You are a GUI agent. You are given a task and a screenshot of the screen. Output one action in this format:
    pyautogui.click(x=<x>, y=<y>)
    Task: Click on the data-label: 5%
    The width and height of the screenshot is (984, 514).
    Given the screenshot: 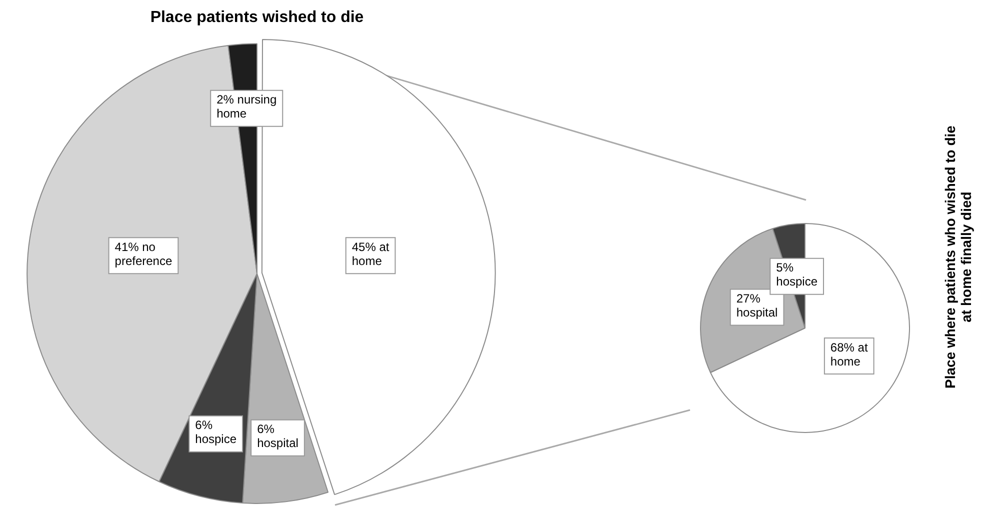 What is the action you would take?
    pyautogui.click(x=785, y=267)
    